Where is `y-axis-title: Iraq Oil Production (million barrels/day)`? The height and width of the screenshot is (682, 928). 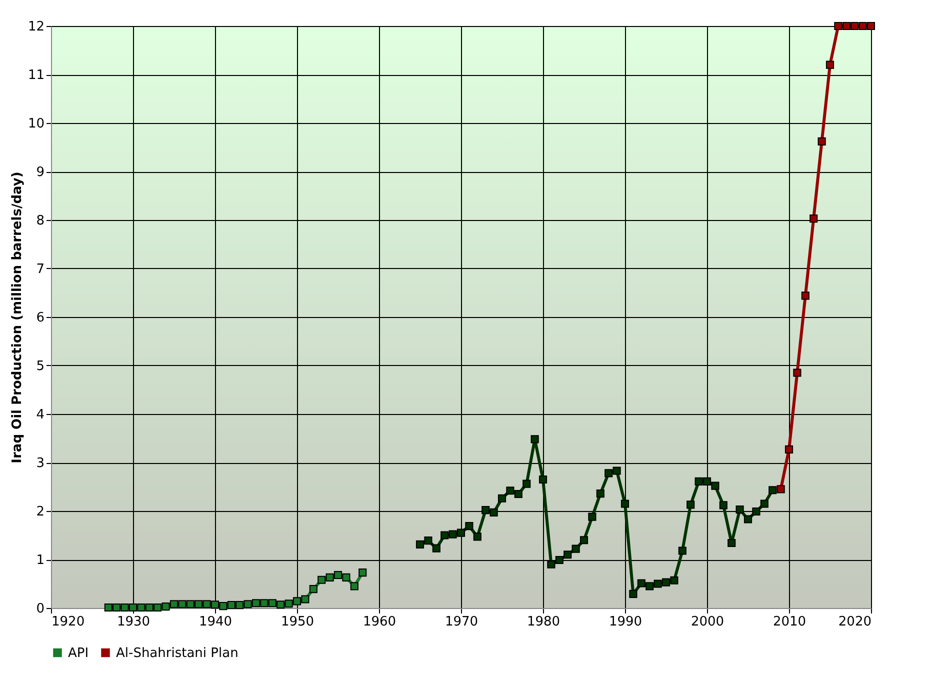
y-axis-title: Iraq Oil Production (million barrels/day) is located at coordinates (17, 318).